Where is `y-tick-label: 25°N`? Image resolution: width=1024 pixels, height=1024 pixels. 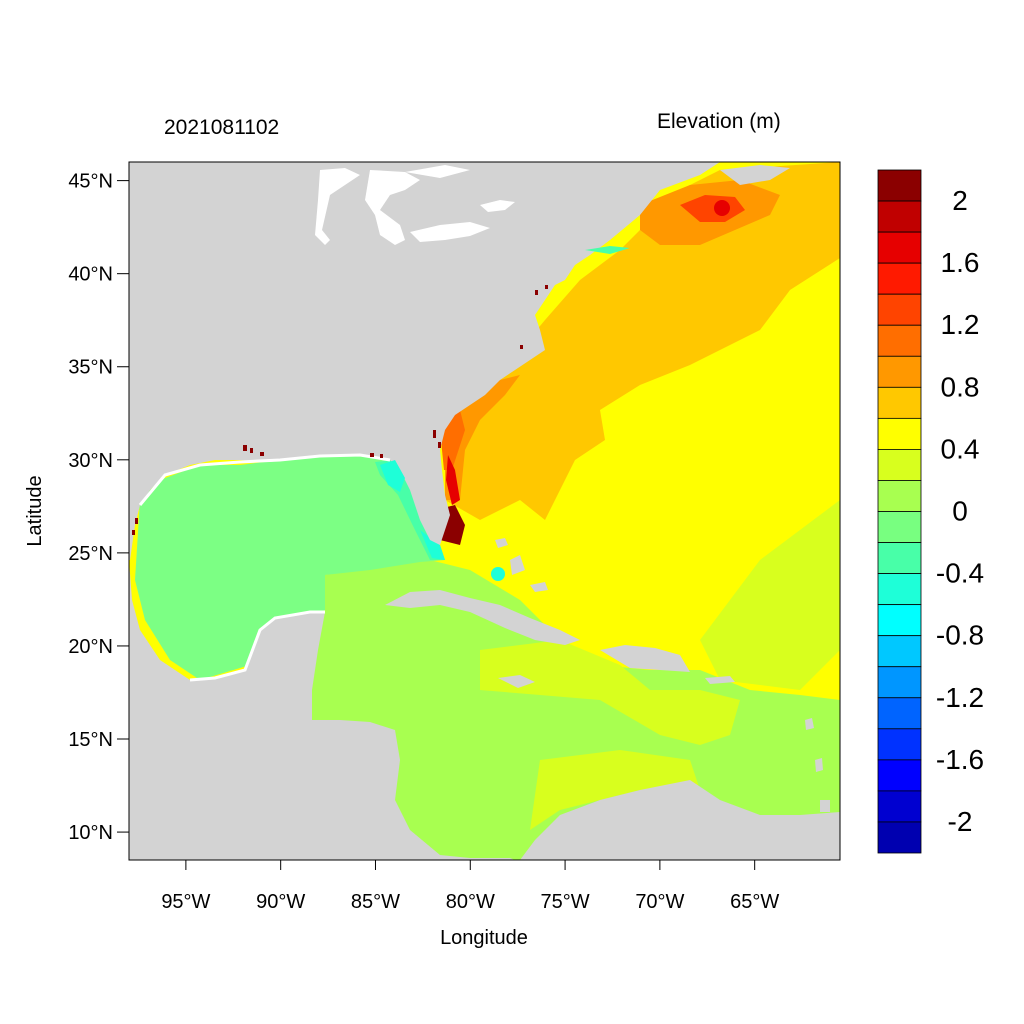 y-tick-label: 25°N is located at coordinates (90, 554).